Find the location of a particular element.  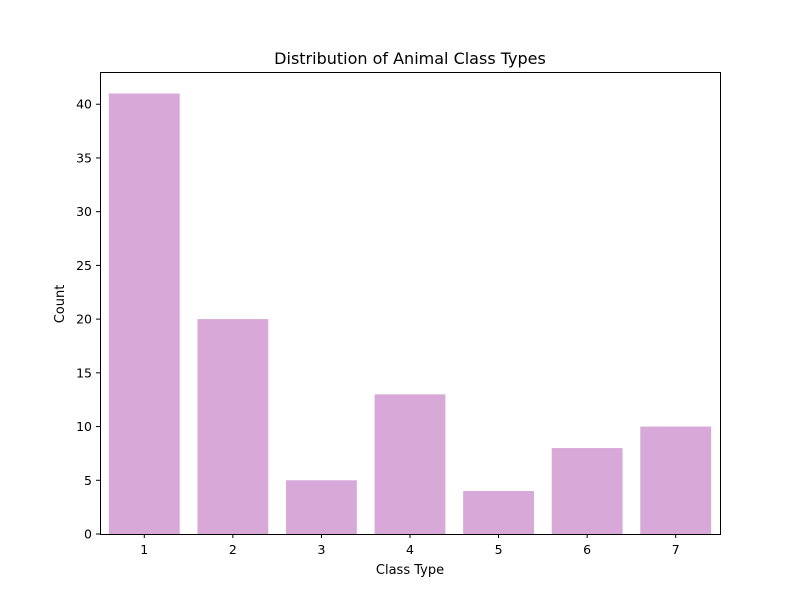

x-tick-label: 5 is located at coordinates (499, 549).